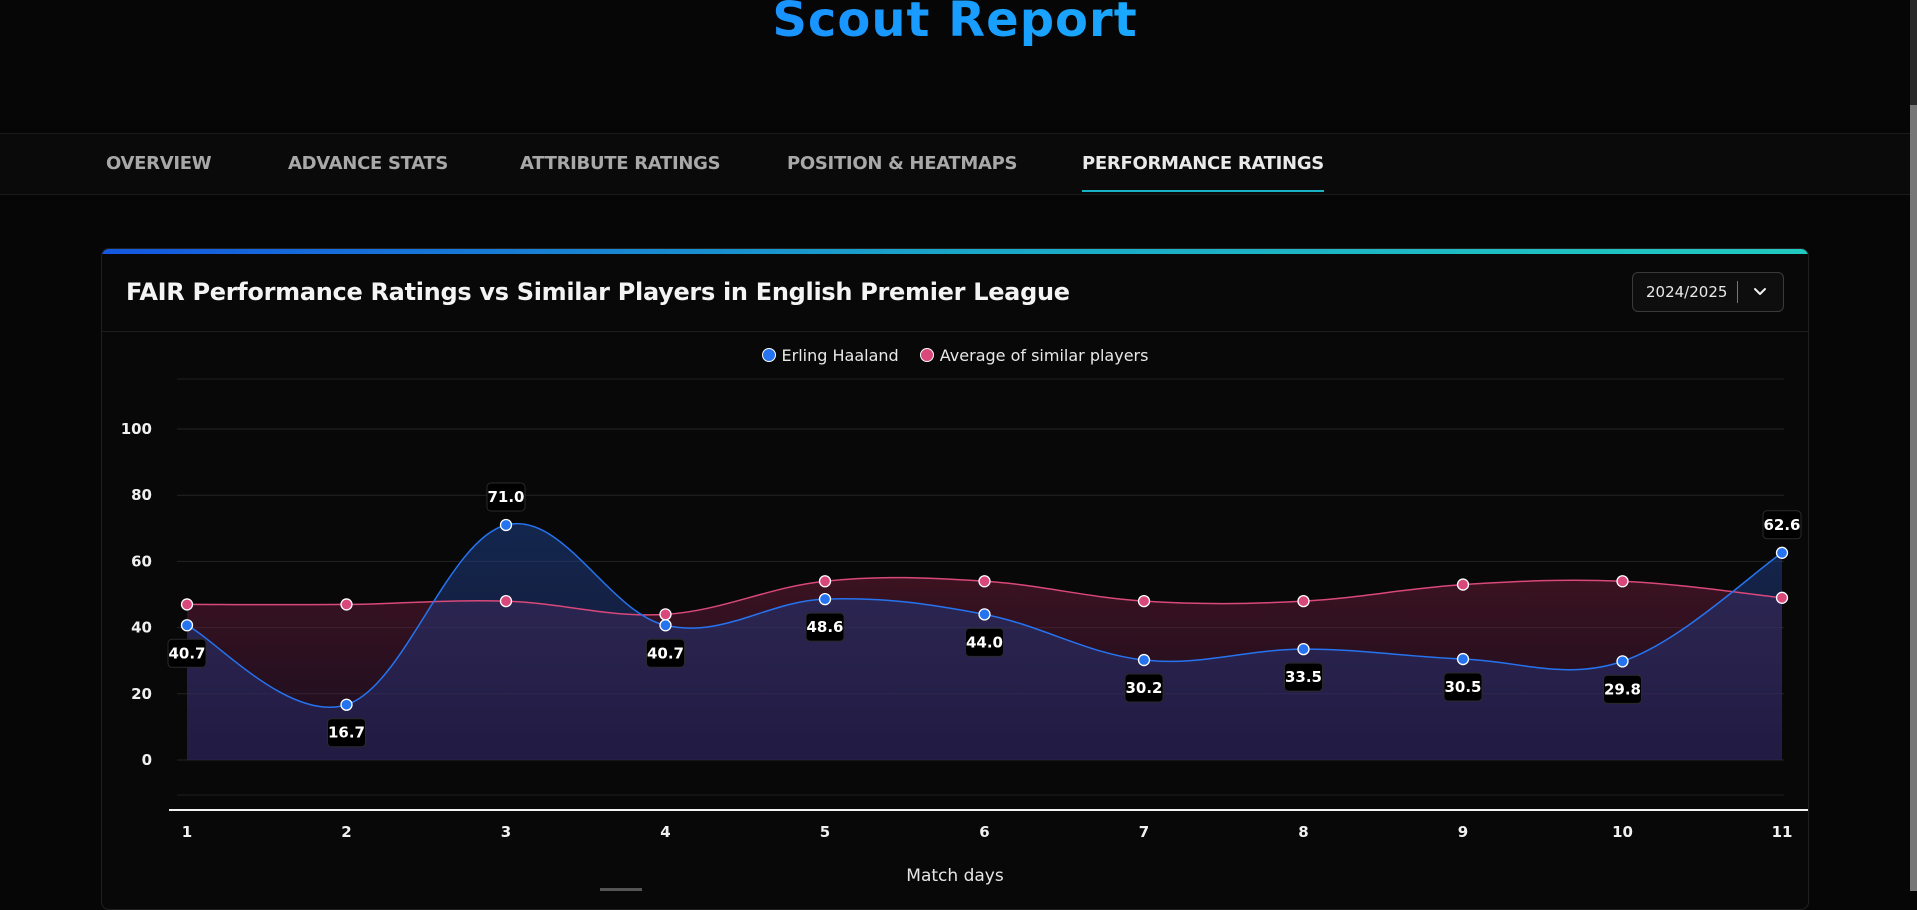 The image size is (1917, 910). I want to click on data-label-text: 62.6, so click(1781, 525).